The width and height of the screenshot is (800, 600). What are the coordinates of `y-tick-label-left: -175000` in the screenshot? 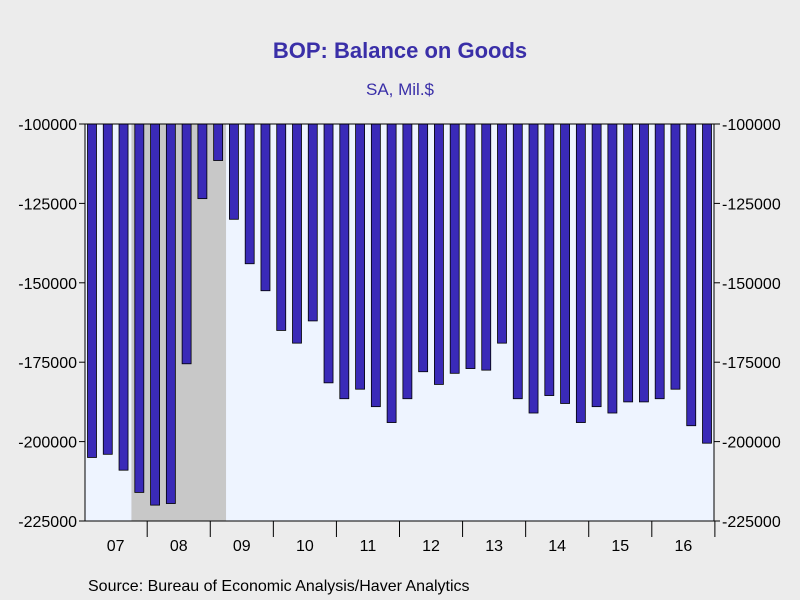 It's located at (47, 363).